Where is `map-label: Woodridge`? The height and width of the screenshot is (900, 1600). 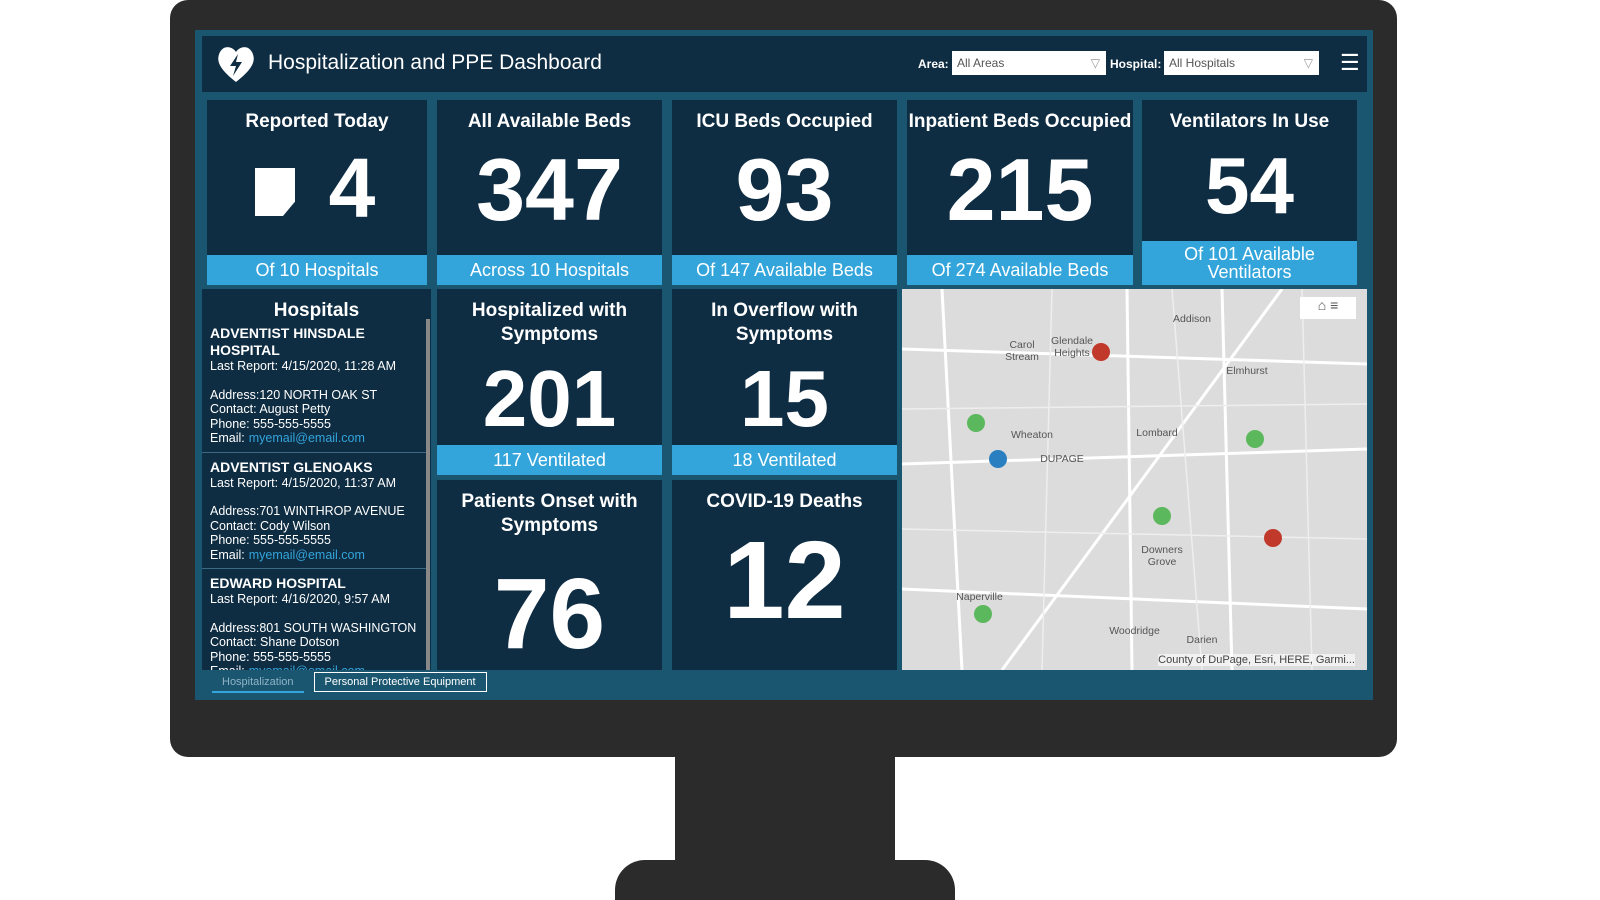 map-label: Woodridge is located at coordinates (1134, 631).